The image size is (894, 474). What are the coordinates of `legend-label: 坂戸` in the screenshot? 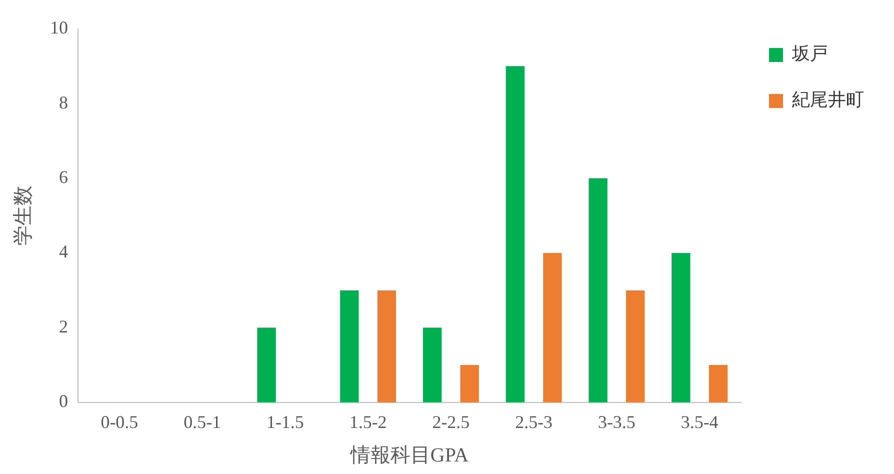 It's located at (809, 54).